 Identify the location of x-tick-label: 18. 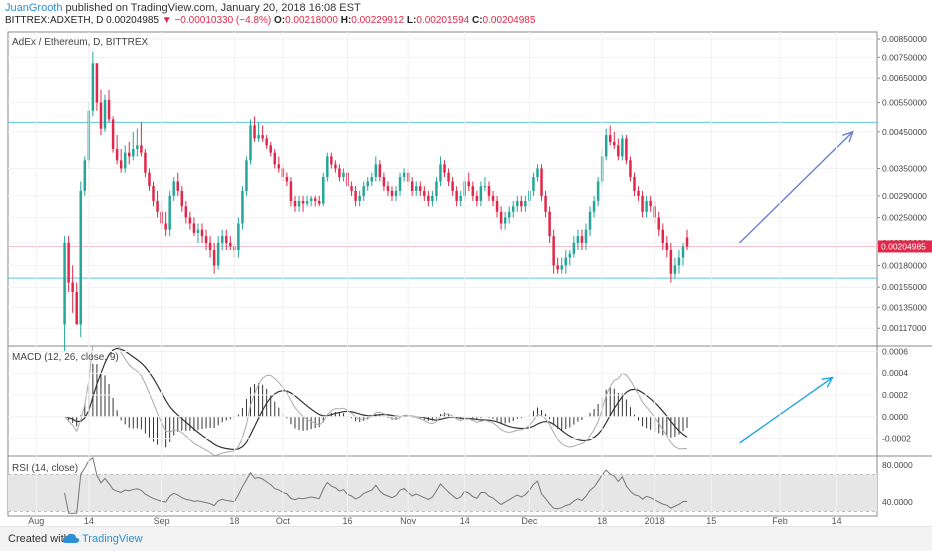
(602, 521).